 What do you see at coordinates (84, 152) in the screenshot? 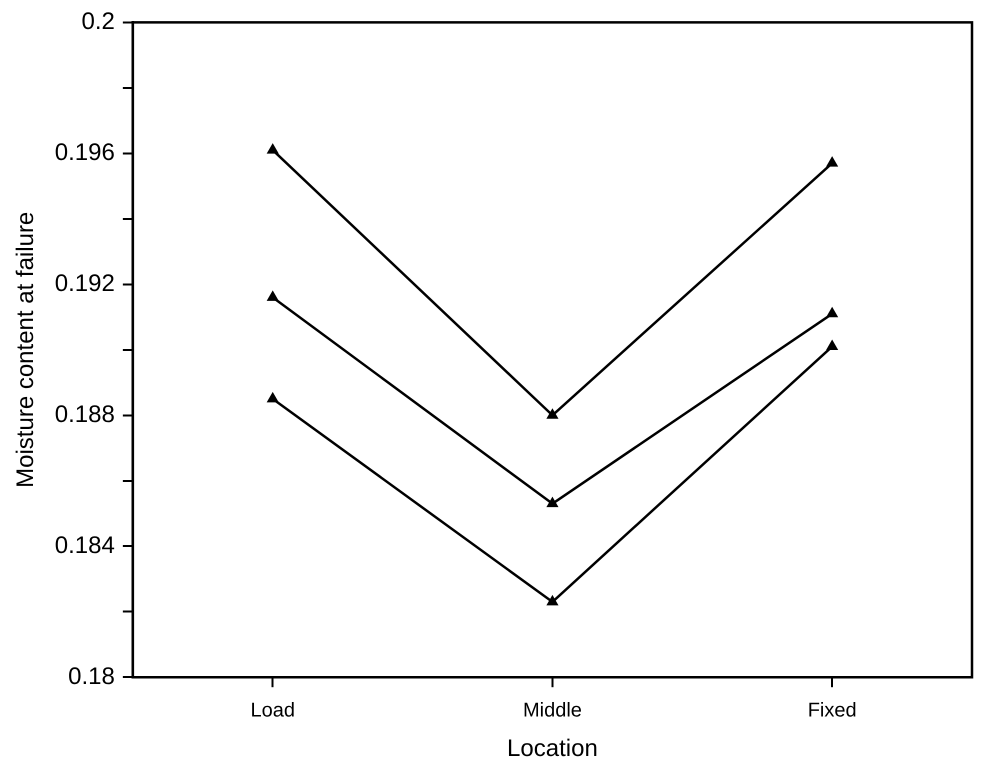
I see `y-tick-label: 0.196` at bounding box center [84, 152].